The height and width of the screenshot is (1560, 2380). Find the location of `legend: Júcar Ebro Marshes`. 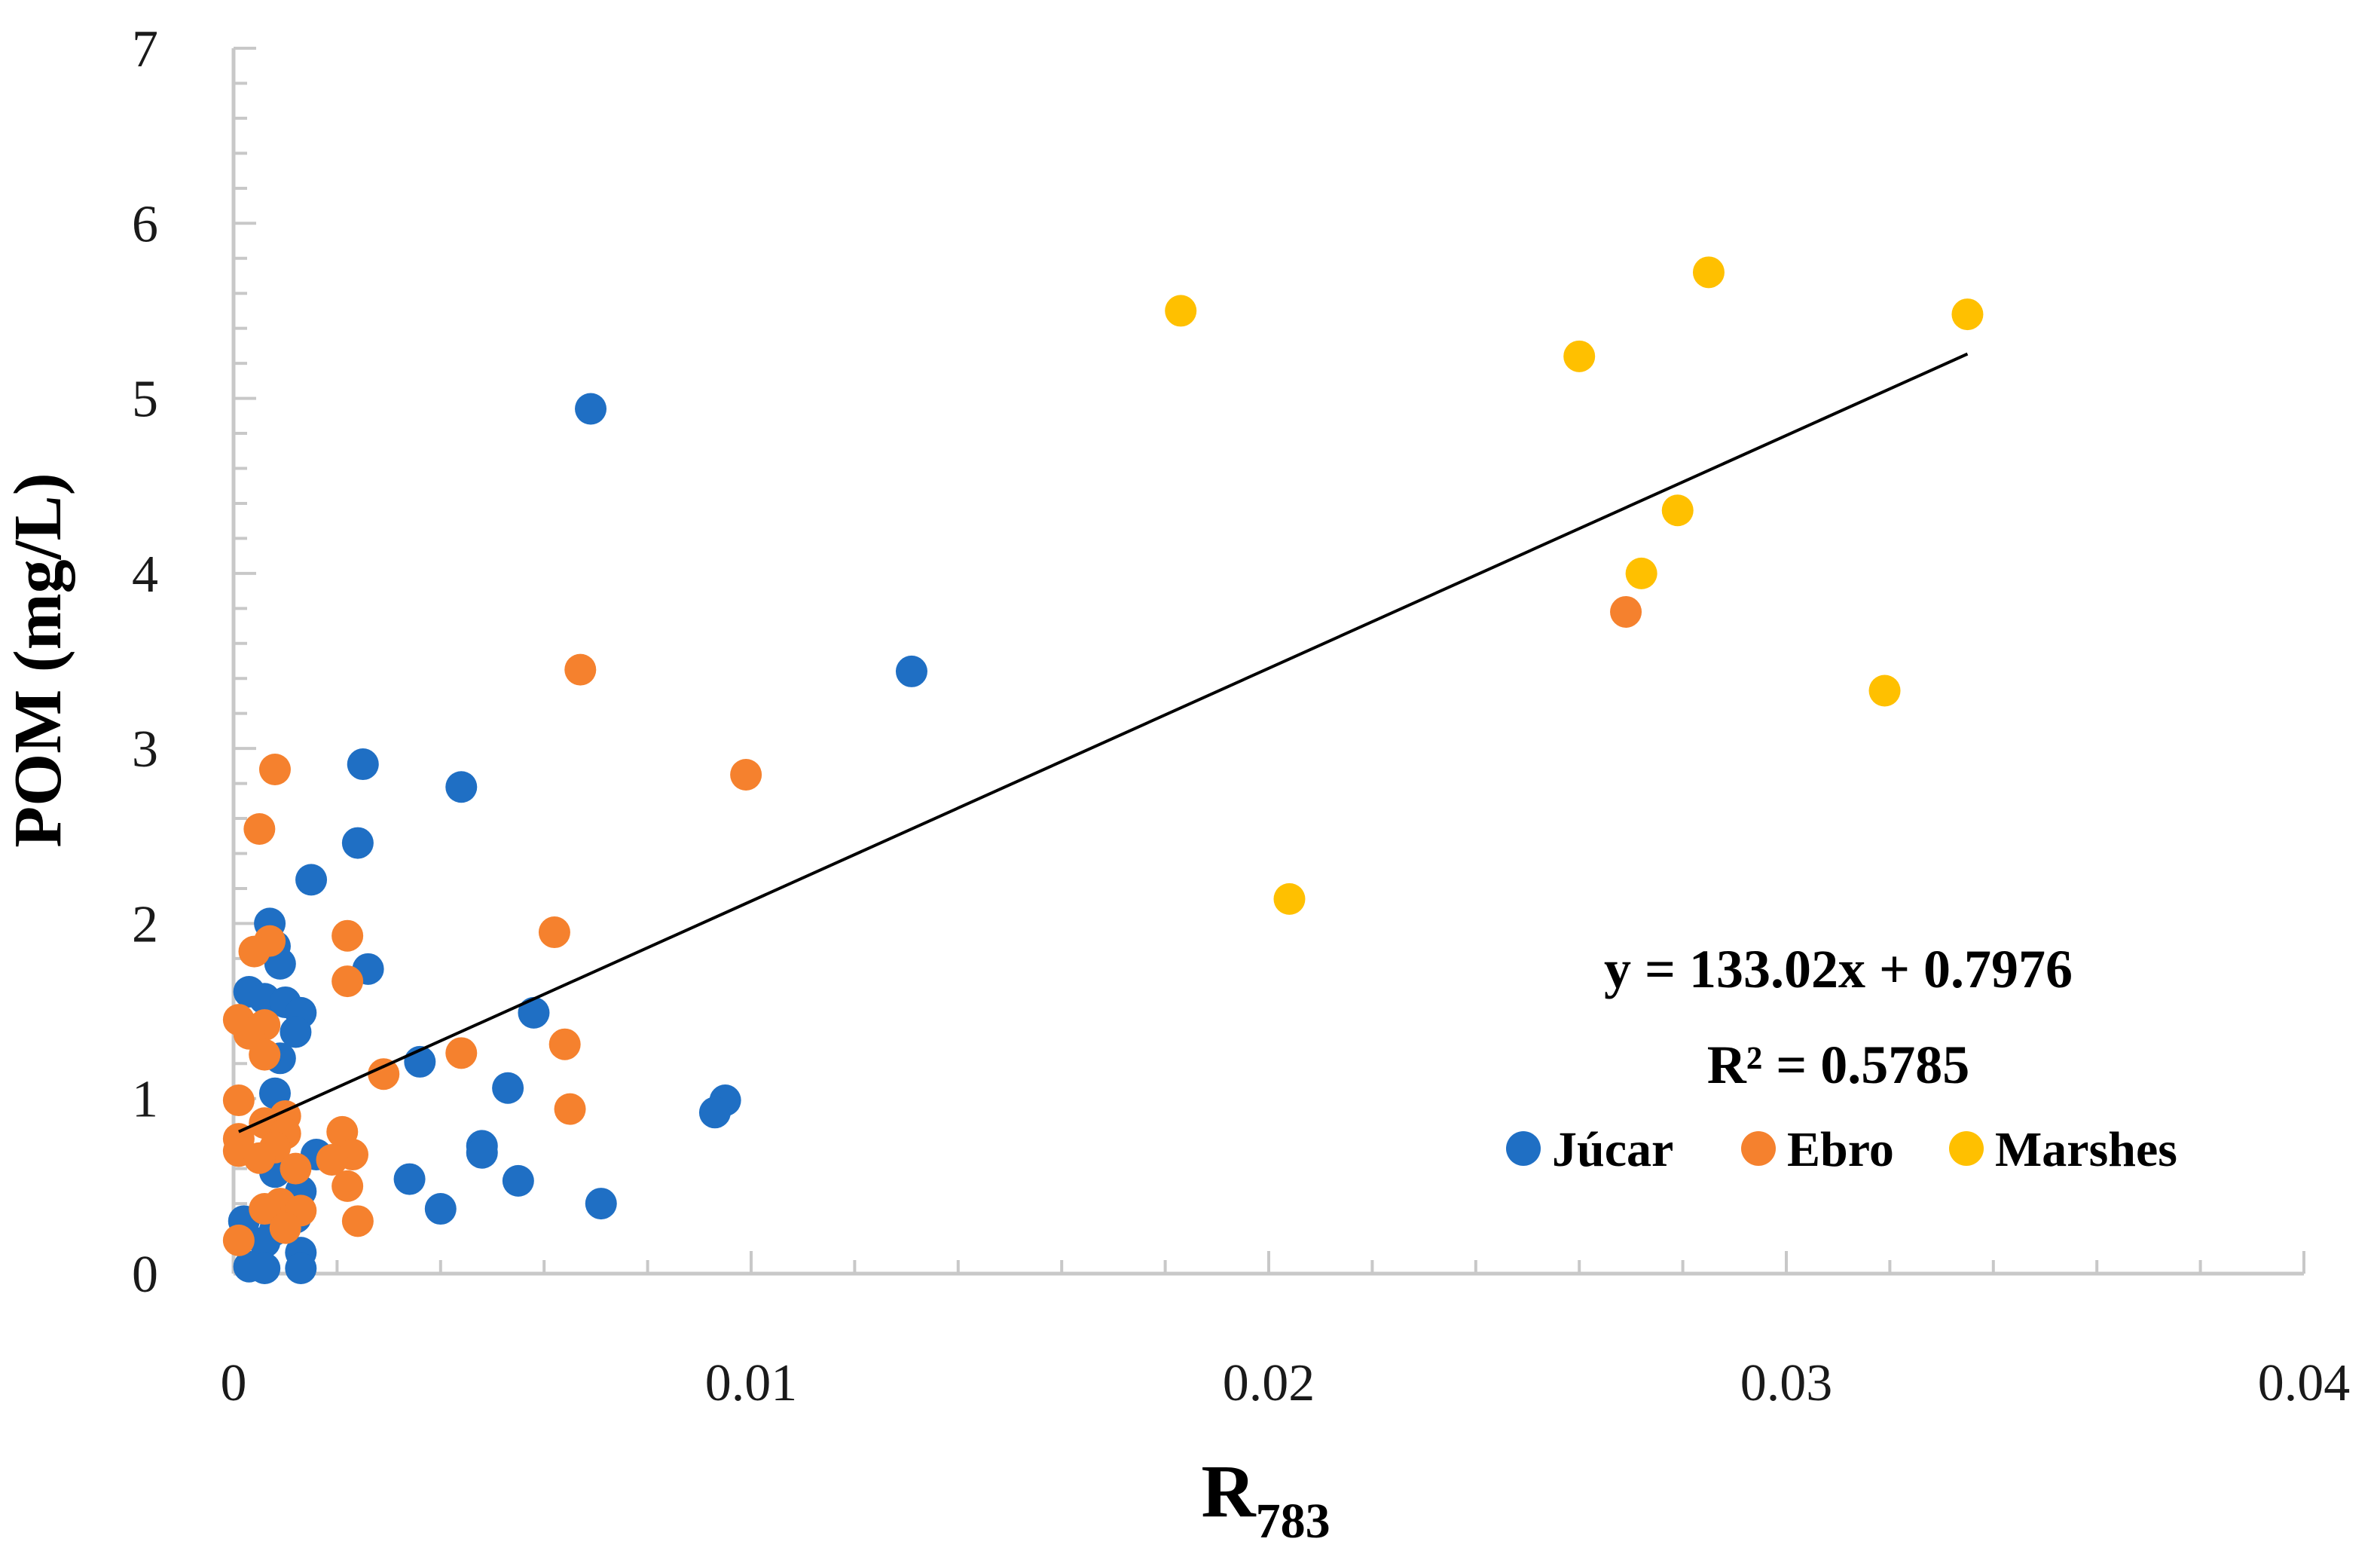

legend: Júcar Ebro Marshes is located at coordinates (1841, 1149).